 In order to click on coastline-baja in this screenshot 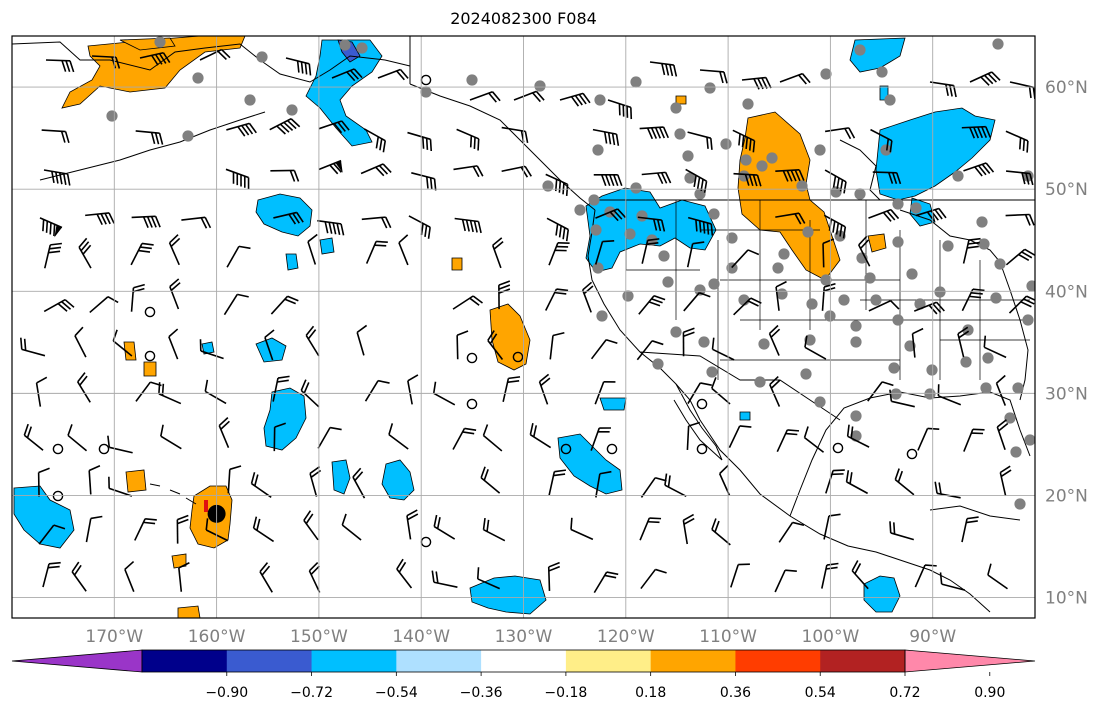, I will do `click(698, 422)`.